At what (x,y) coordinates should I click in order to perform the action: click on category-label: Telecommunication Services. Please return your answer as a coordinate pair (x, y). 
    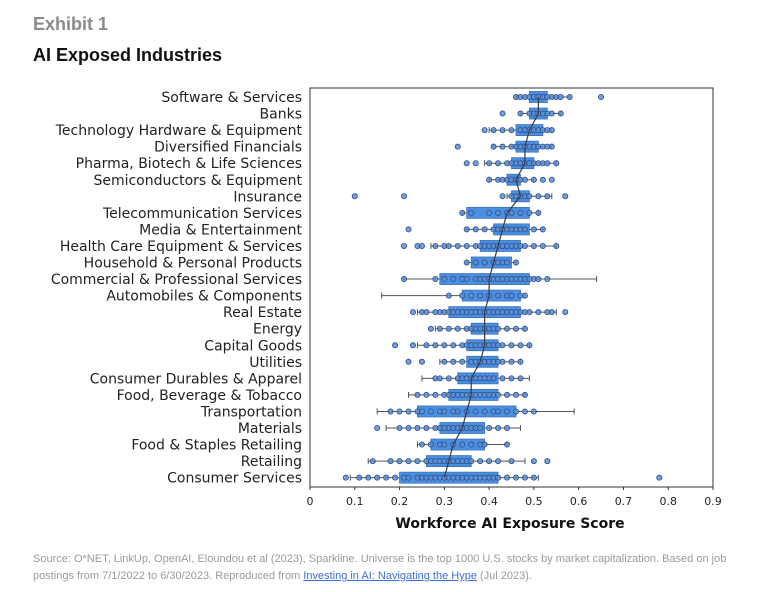
    Looking at the image, I should click on (202, 214).